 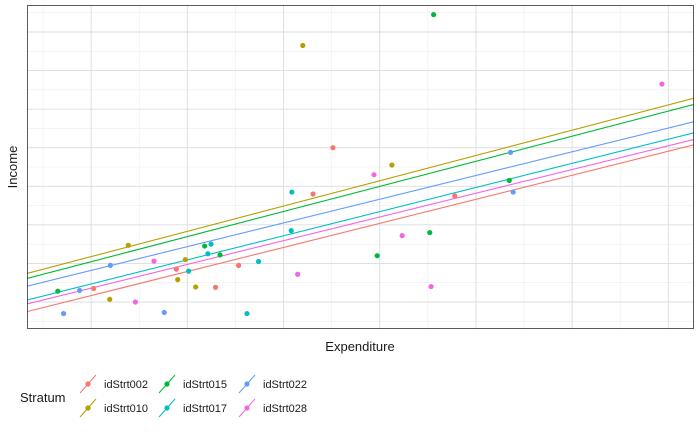 I want to click on legend-key-idStrt015, so click(x=167, y=384).